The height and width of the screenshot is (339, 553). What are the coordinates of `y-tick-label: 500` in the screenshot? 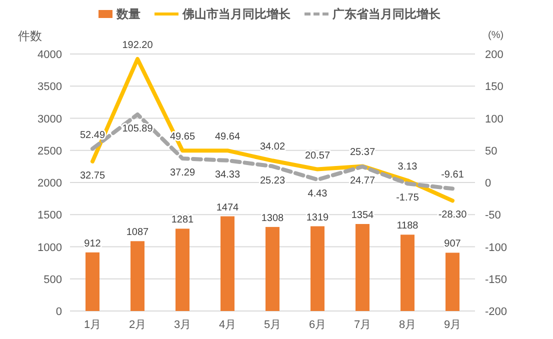 It's located at (53, 280).